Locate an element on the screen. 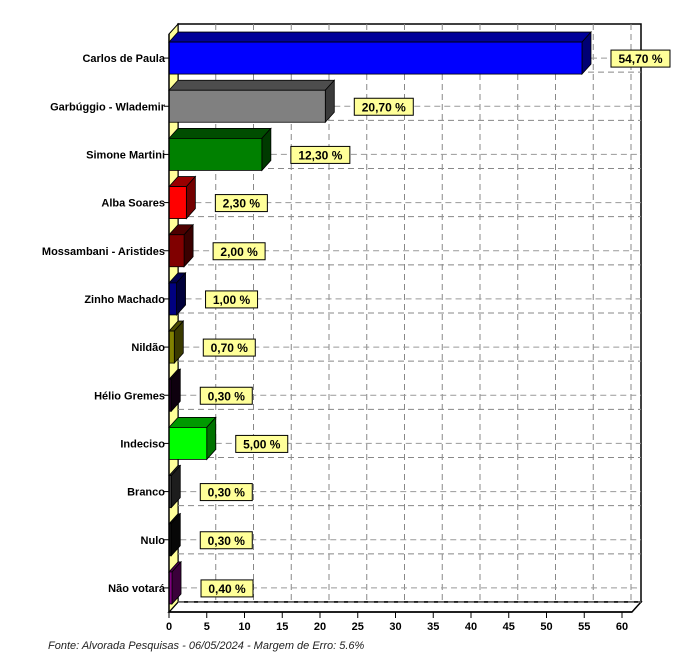 The width and height of the screenshot is (685, 662). category-label: Carlos de Paula is located at coordinates (123, 59).